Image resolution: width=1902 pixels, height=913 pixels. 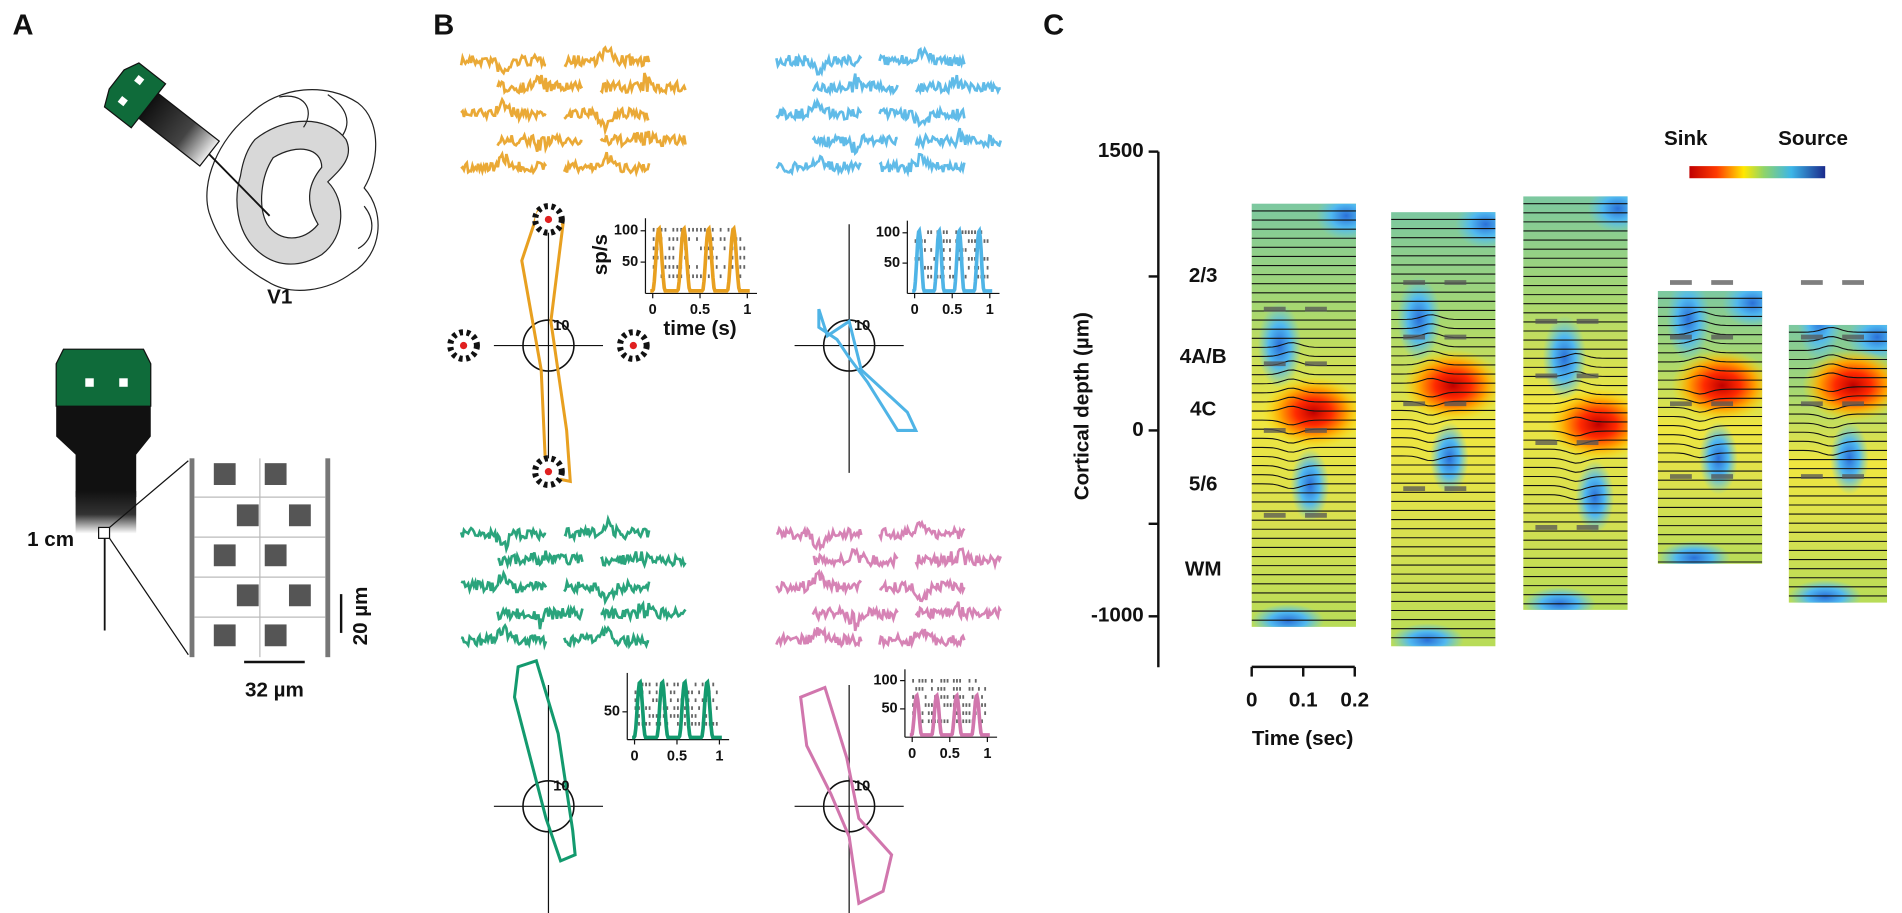 I want to click on psth-curve, so click(x=952, y=259).